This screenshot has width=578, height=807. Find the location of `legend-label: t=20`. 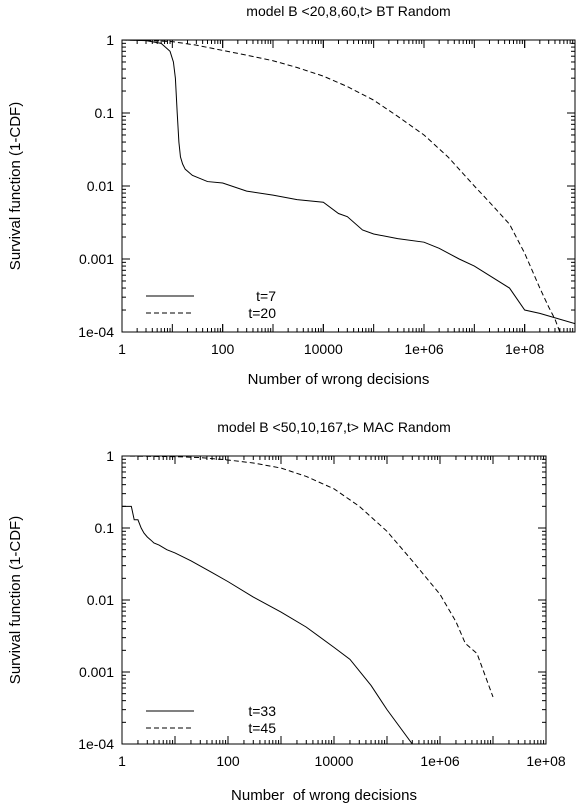

legend-label: t=20 is located at coordinates (262, 313).